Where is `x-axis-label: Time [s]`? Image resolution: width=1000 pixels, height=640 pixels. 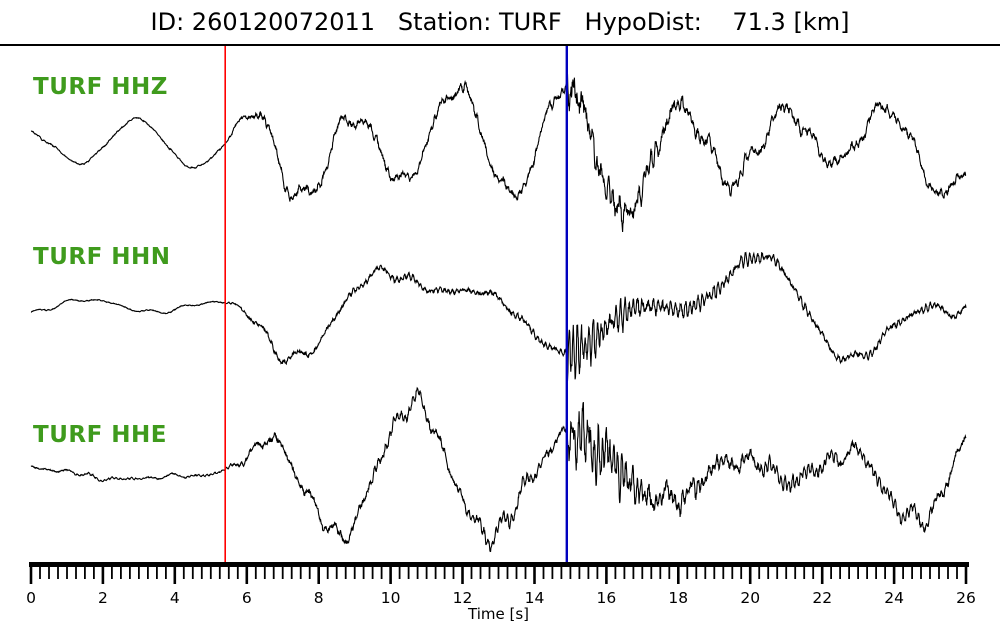 x-axis-label: Time [s] is located at coordinates (498, 614).